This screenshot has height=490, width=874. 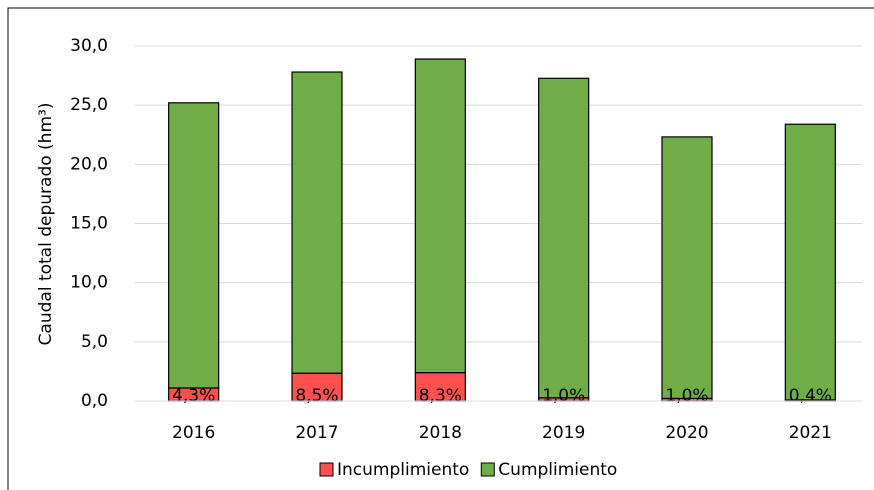 I want to click on annotation: 4,3%, so click(x=193, y=396).